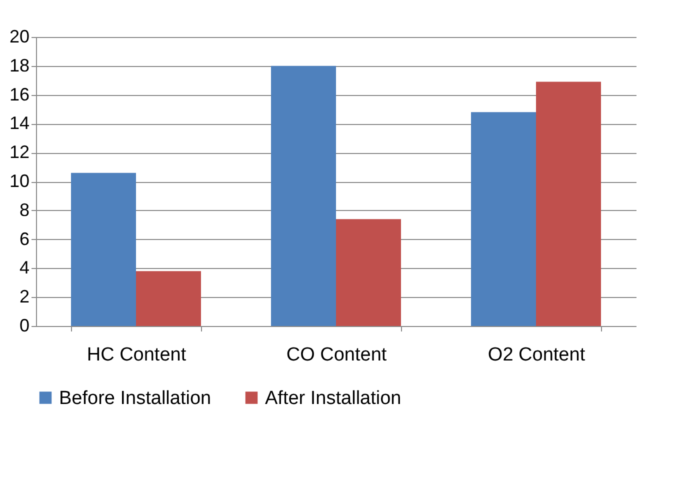 The width and height of the screenshot is (684, 491). Describe the element at coordinates (24, 296) in the screenshot. I see `y-tick-label: 2` at that location.